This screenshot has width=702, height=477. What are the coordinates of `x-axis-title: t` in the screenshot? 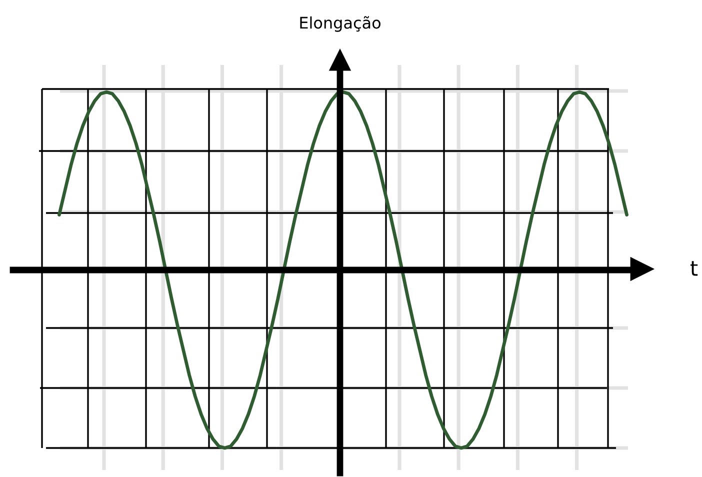 It's located at (694, 268).